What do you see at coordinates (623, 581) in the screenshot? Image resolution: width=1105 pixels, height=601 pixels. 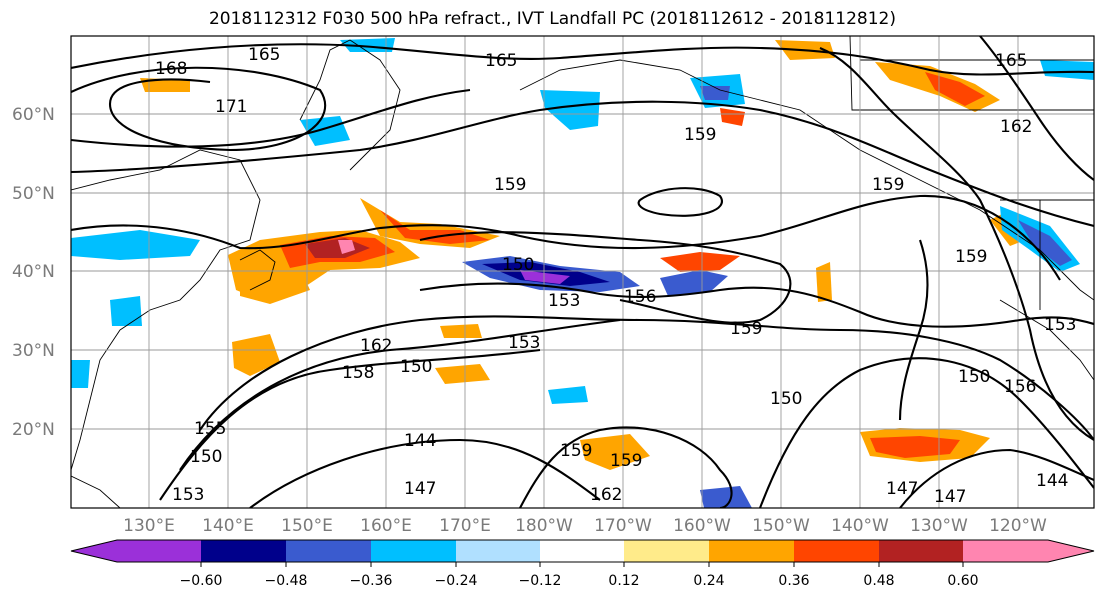 I see `colorbar-tick-label: 0.12` at bounding box center [623, 581].